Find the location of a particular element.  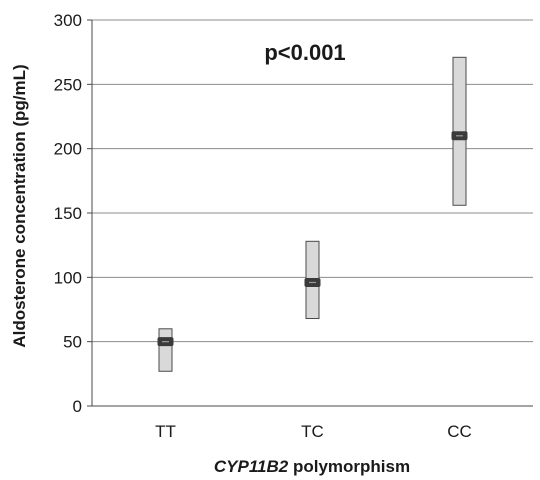

y-axis-title: Aldosterone concentration (pg/mL) is located at coordinates (19, 205).